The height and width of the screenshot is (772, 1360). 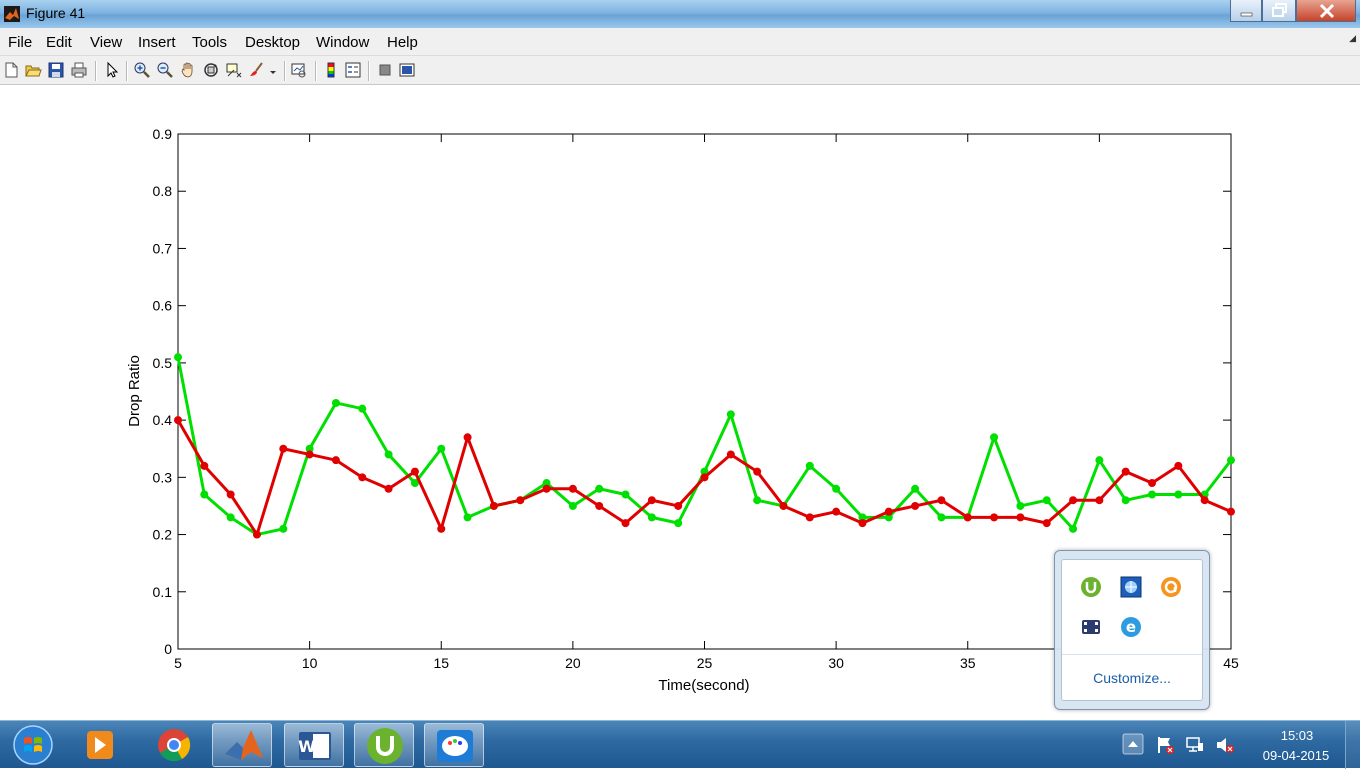 I want to click on x-tick-label: 10, so click(x=310, y=663).